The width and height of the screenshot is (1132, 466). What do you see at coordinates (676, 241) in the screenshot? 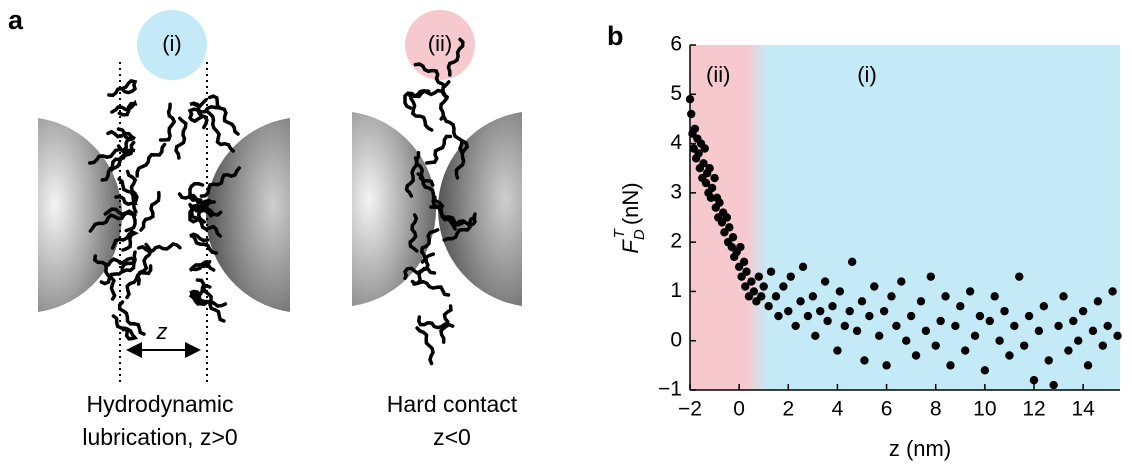
I see `y-tick-label: 2` at bounding box center [676, 241].